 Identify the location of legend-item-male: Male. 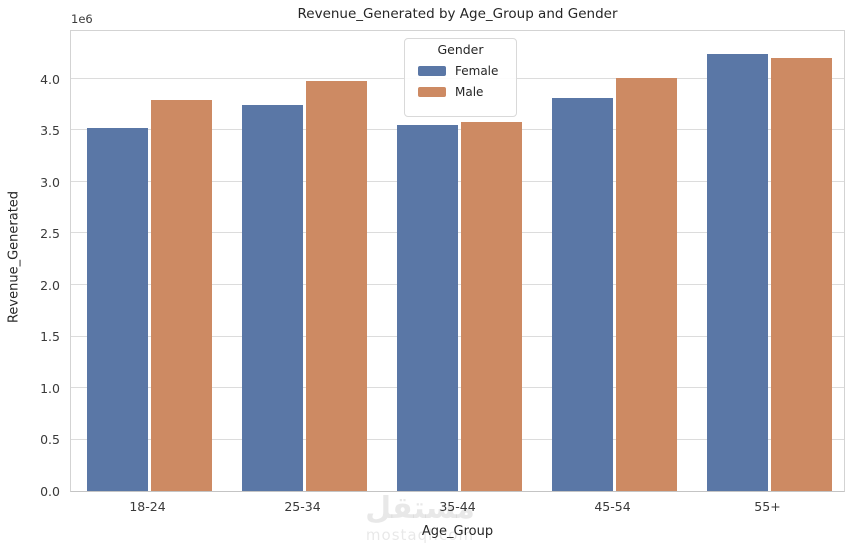
(460, 92).